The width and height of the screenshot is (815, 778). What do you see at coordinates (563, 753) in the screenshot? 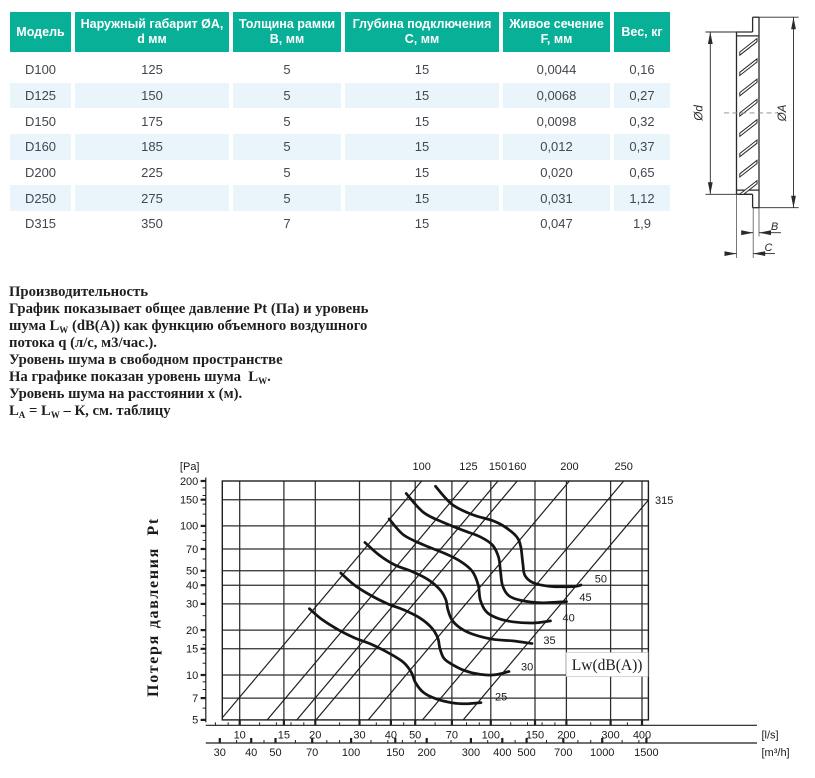
I see `svg-text: 700` at bounding box center [563, 753].